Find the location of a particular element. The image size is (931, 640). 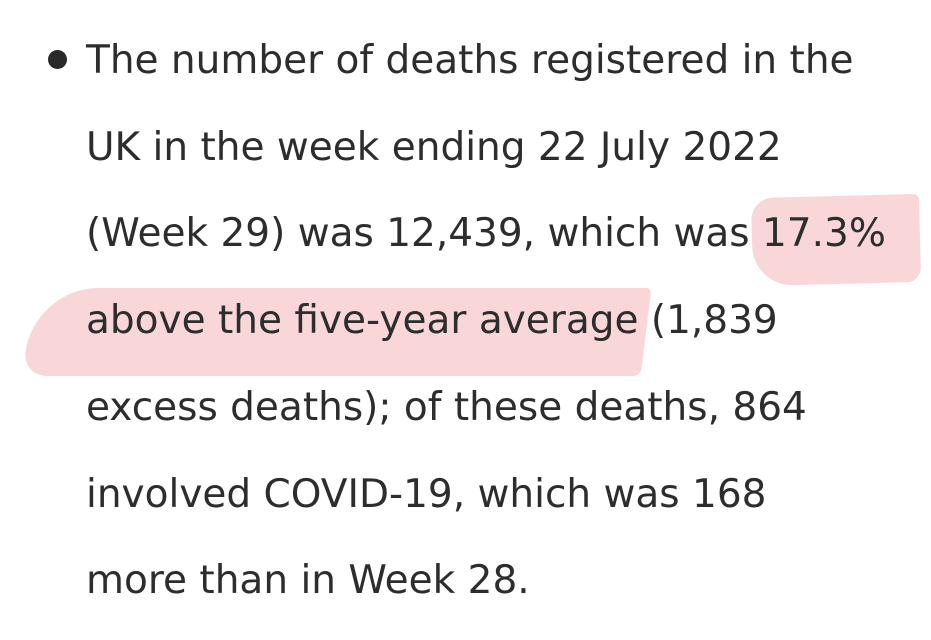

paragraph-line-6: involved COVID-19, which was 168 is located at coordinates (426, 494).